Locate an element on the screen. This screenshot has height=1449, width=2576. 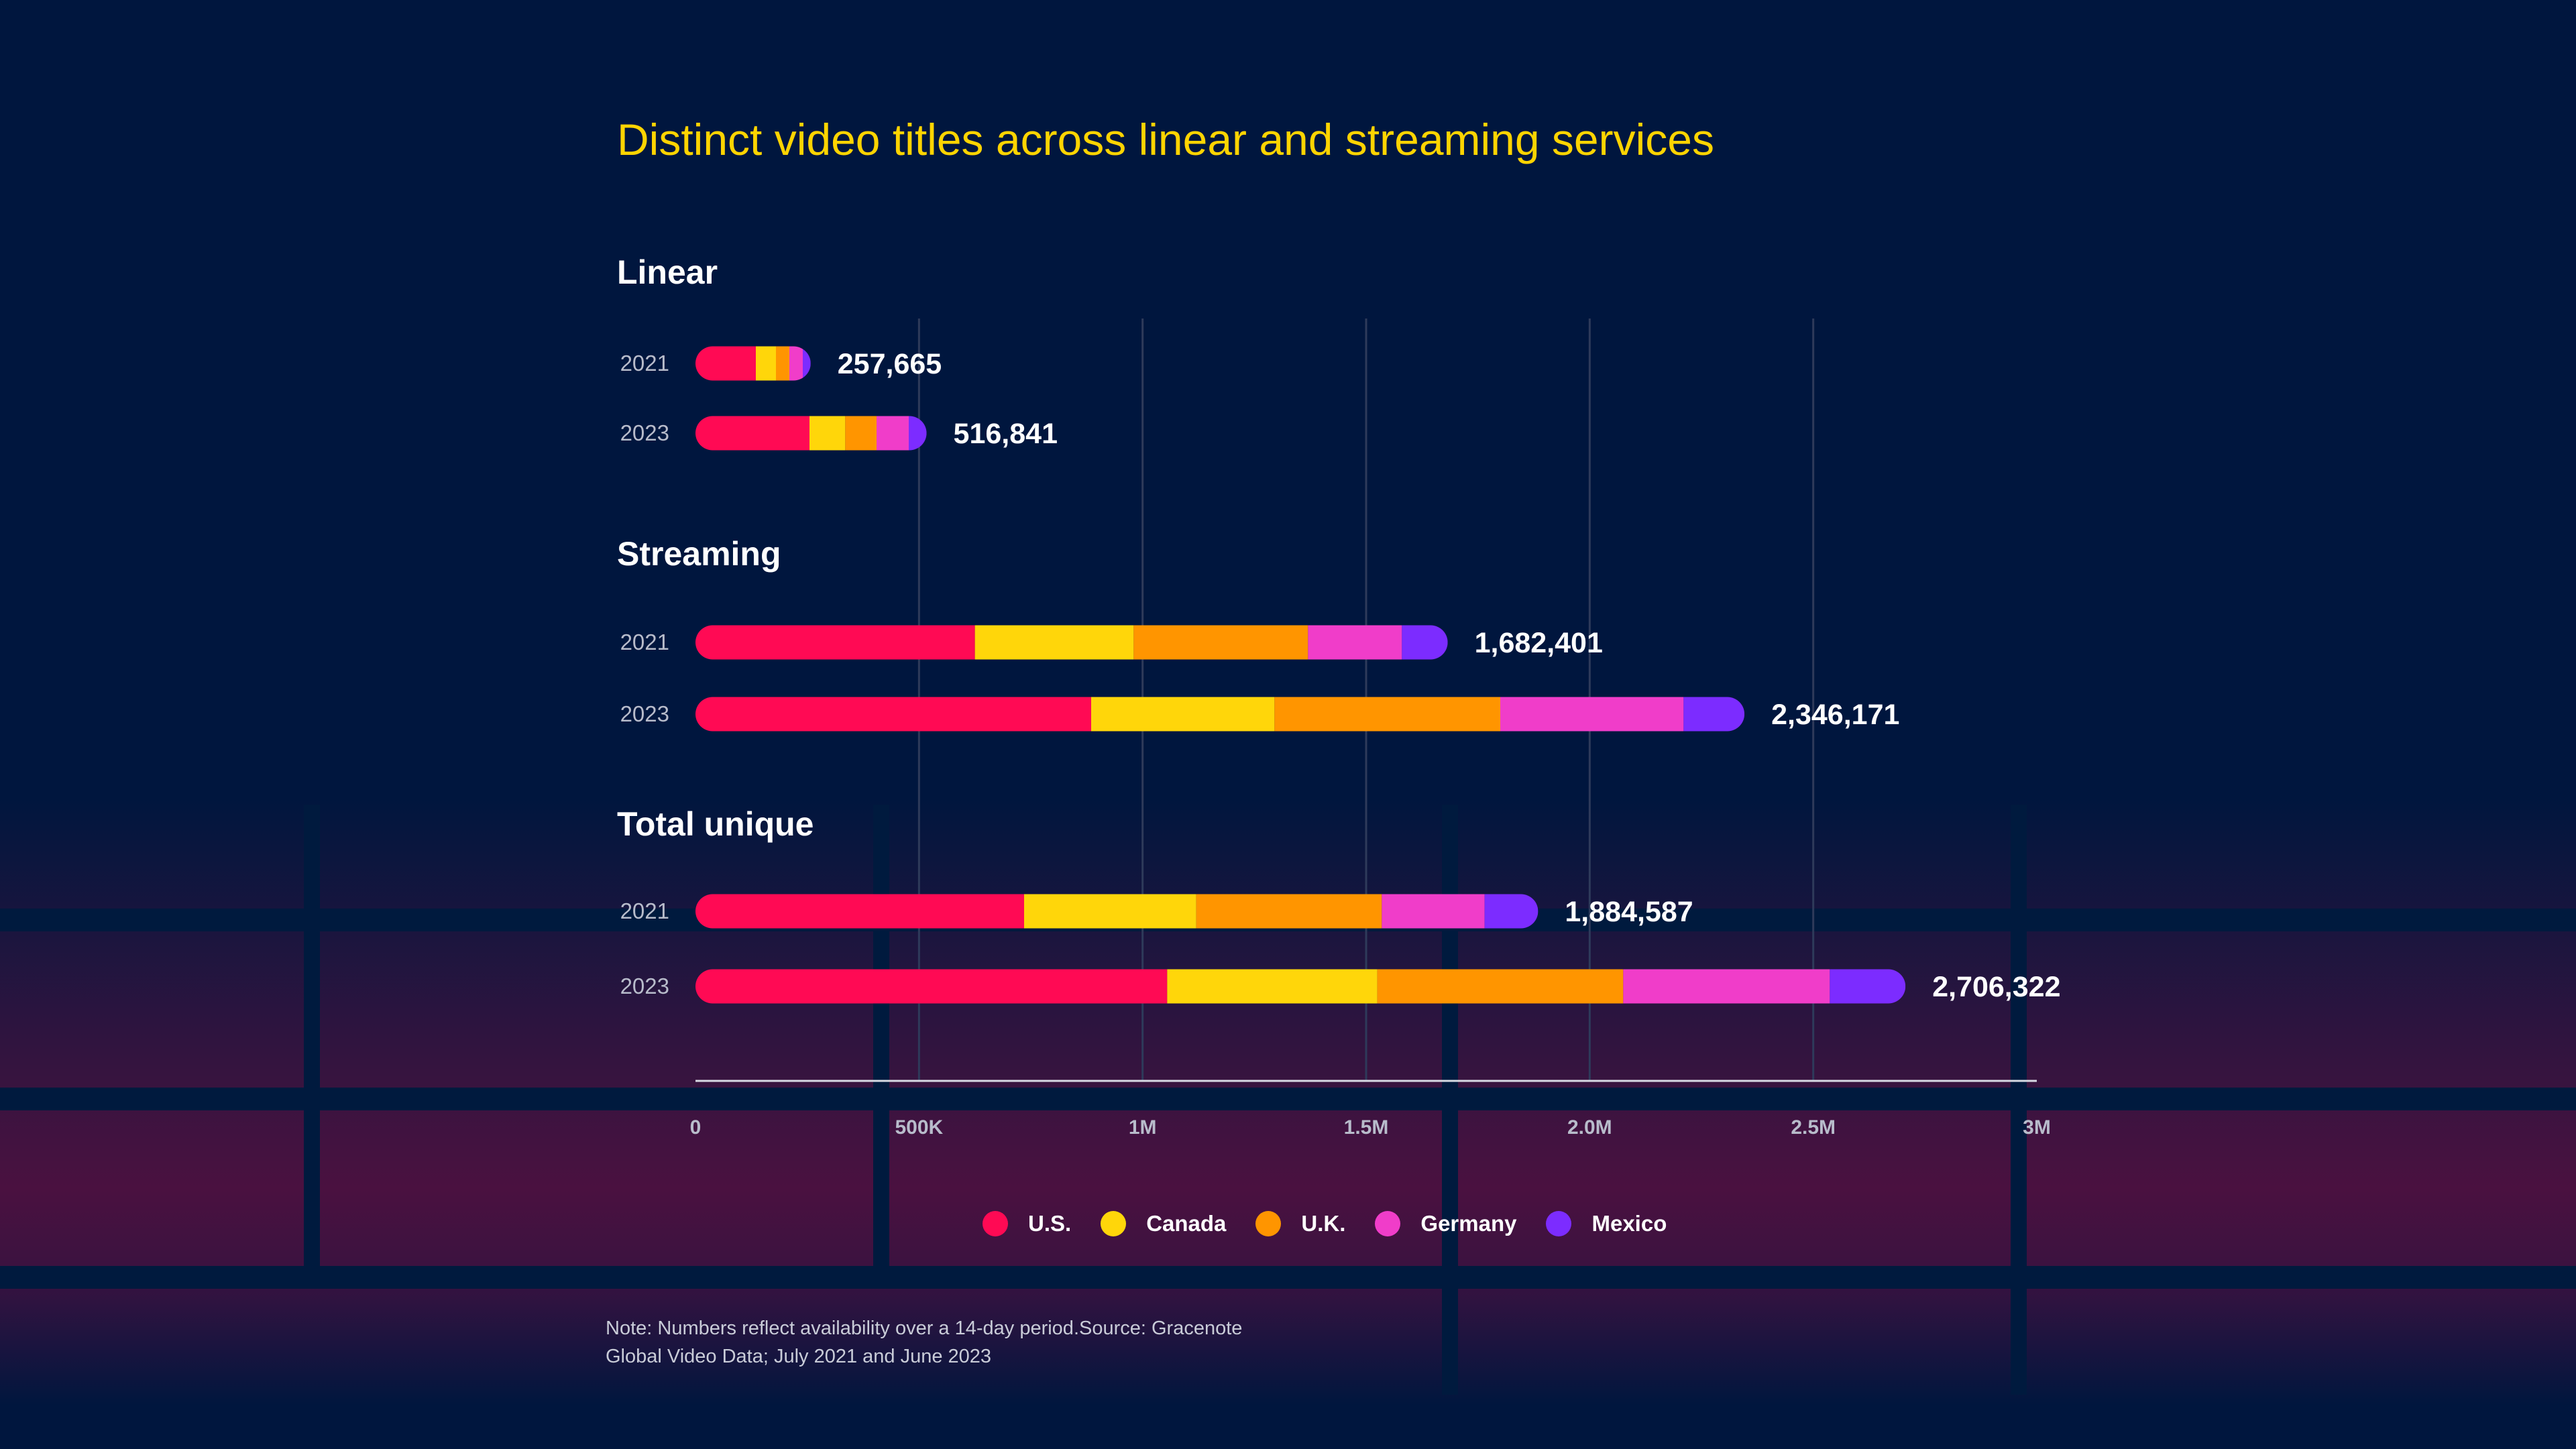
total-value-label: 2,346,171 is located at coordinates (1835, 715).